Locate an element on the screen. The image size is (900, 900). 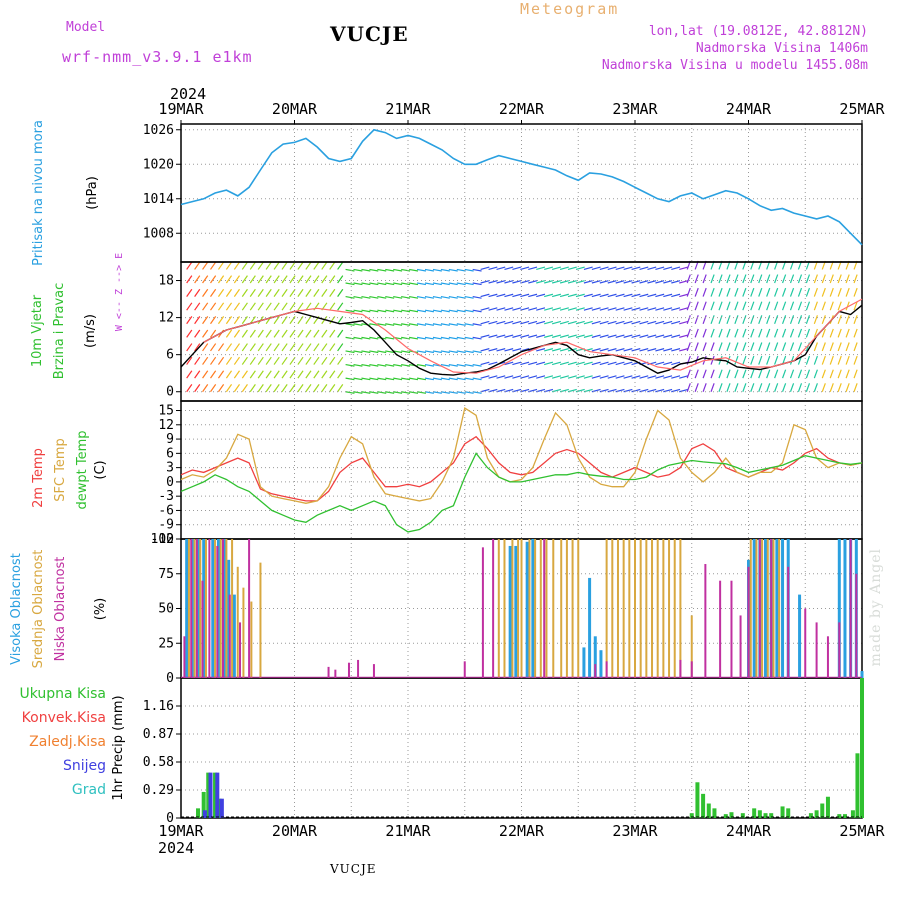
pressure-unit: (hPa) is located at coordinates (92, 193).